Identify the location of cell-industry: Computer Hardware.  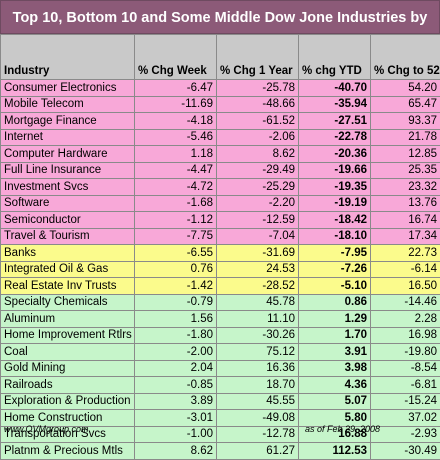
(68, 154).